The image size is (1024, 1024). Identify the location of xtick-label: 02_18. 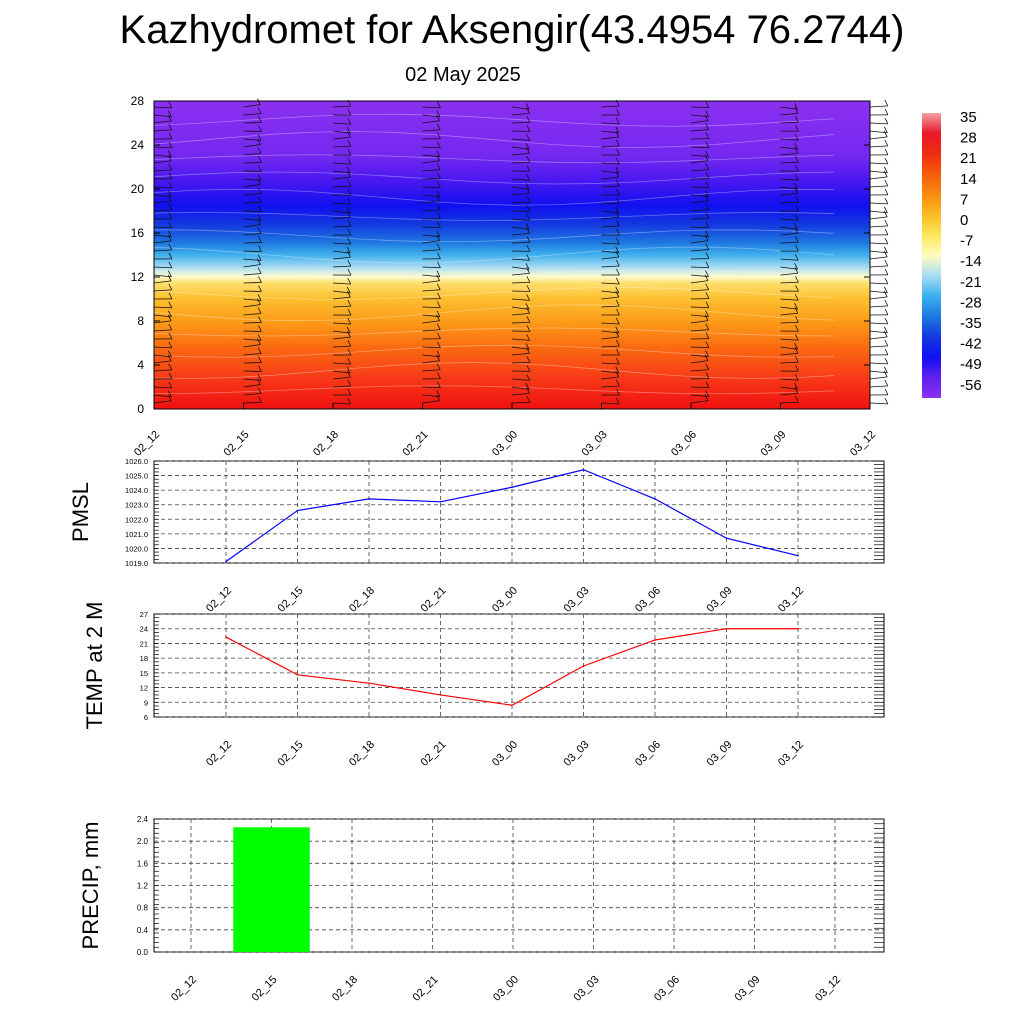
(345, 989).